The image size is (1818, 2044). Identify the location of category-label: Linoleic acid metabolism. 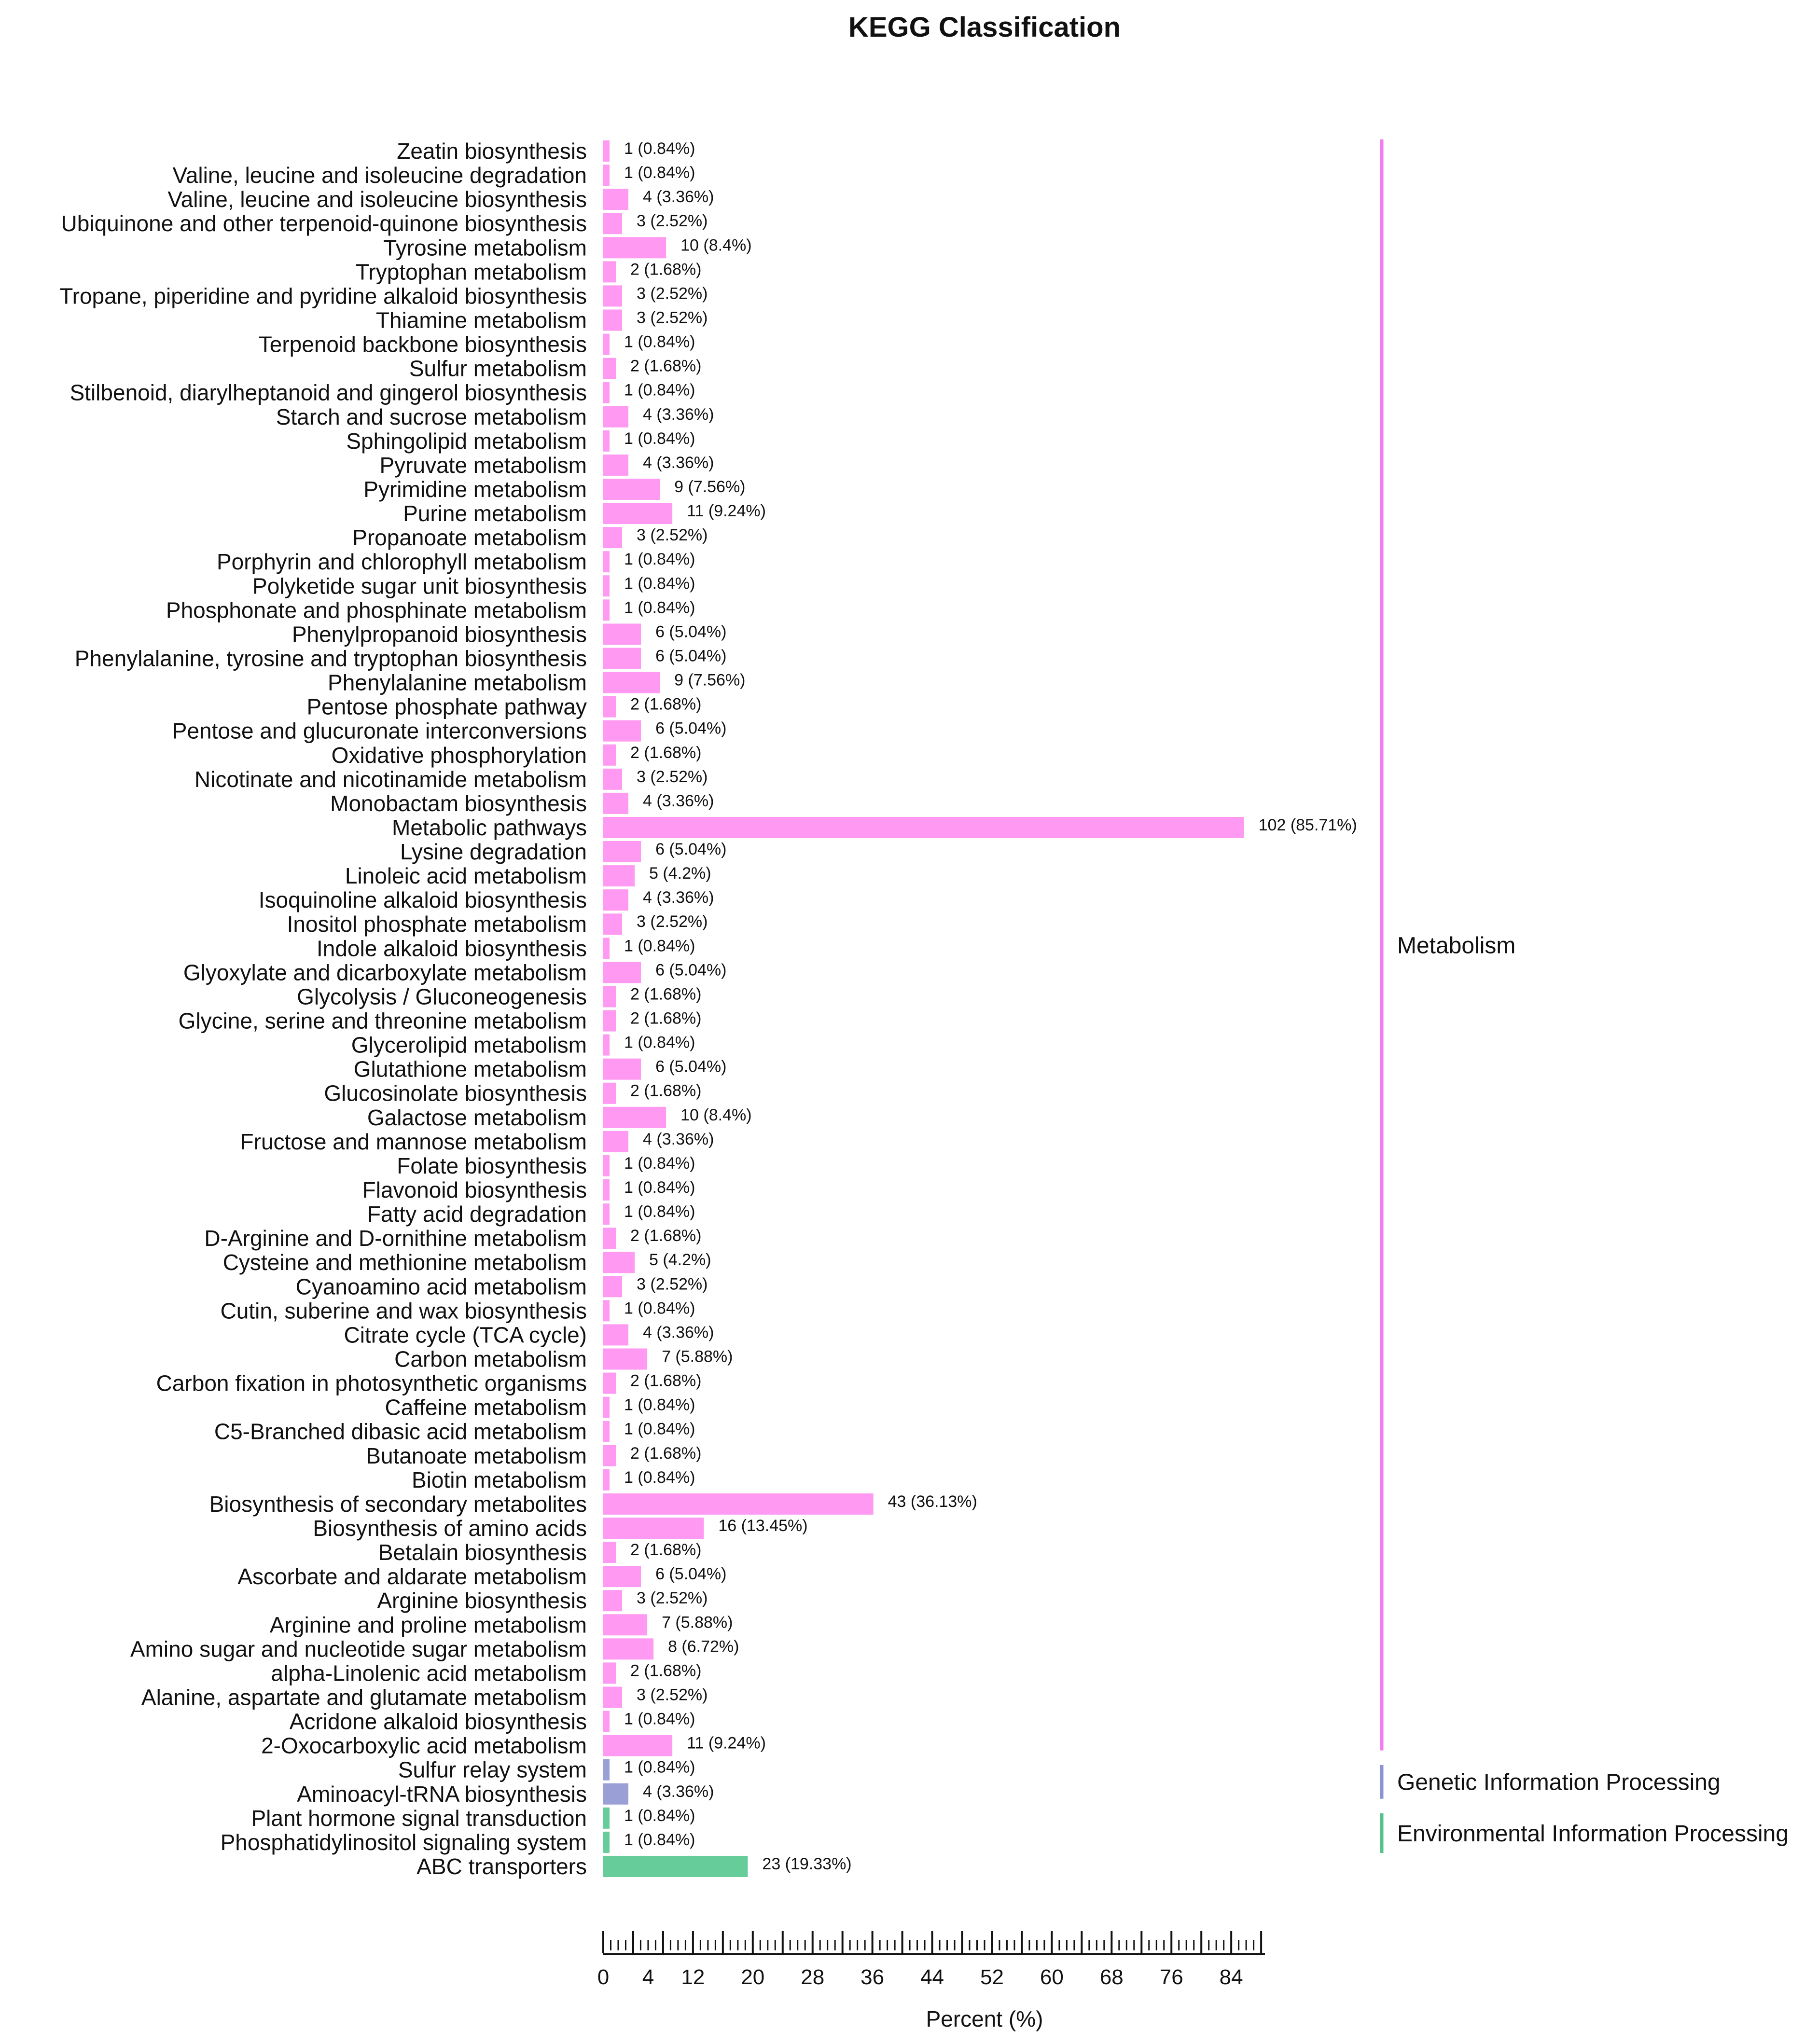
(466, 876).